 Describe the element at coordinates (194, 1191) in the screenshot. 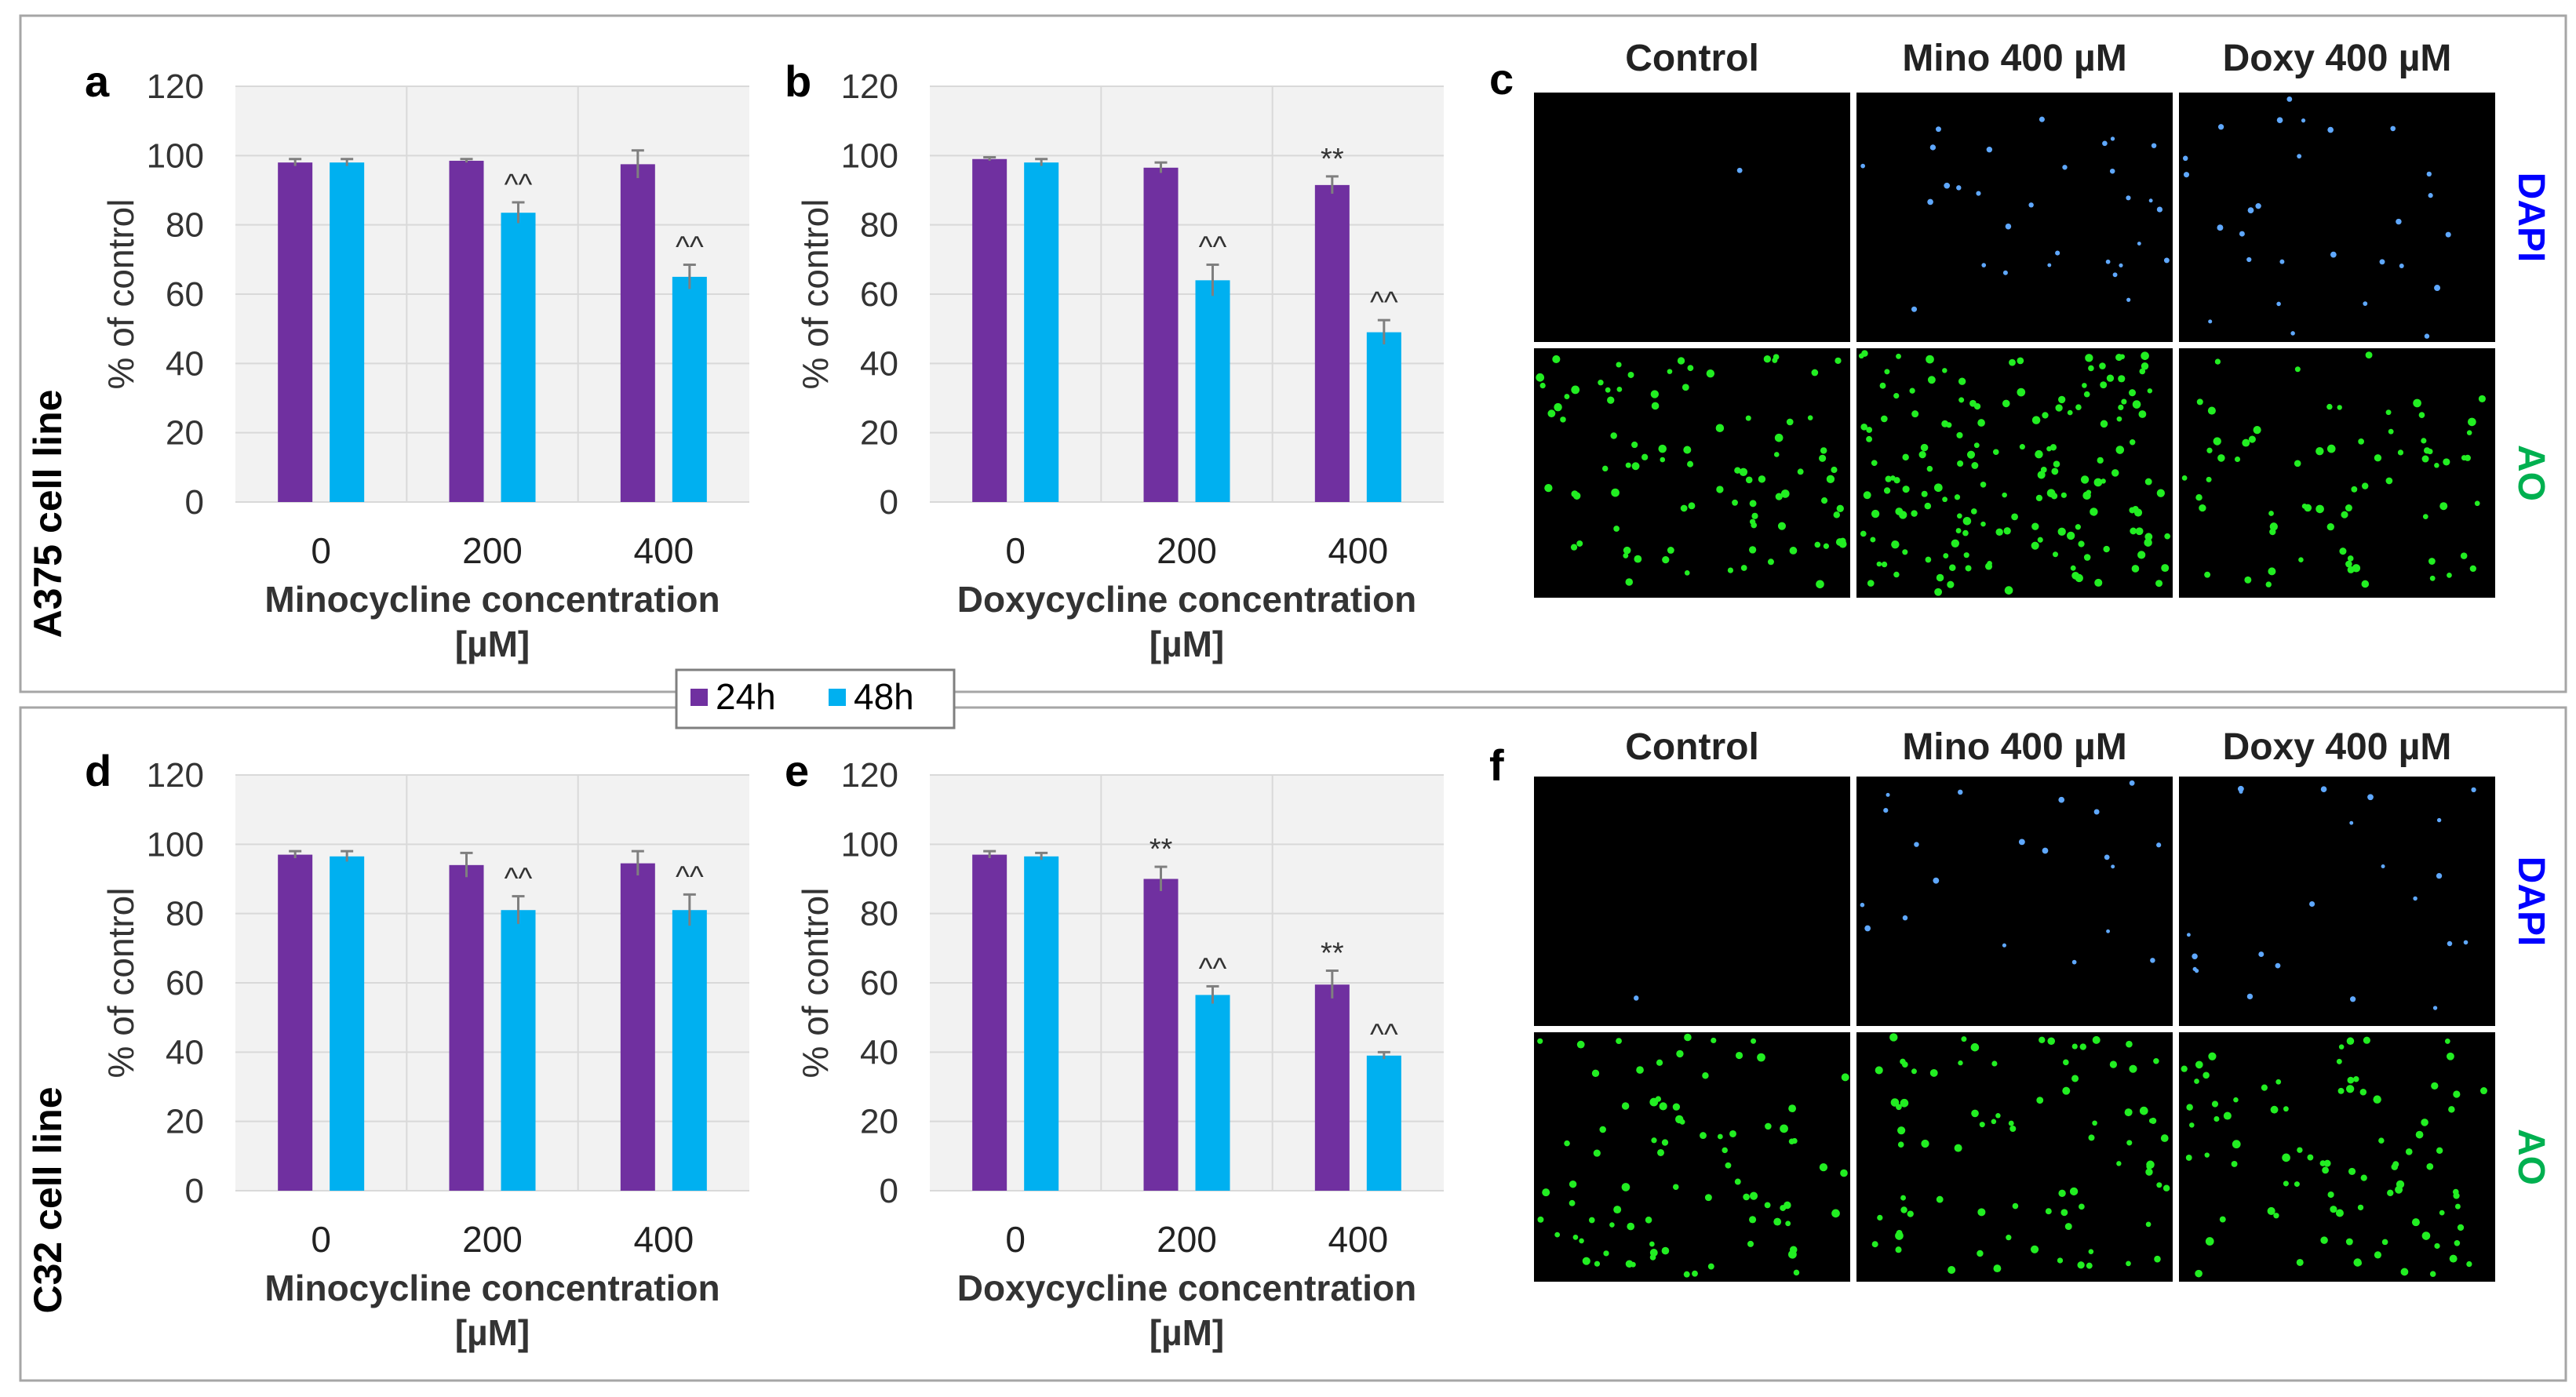

I see `y-tick-label: 0` at that location.